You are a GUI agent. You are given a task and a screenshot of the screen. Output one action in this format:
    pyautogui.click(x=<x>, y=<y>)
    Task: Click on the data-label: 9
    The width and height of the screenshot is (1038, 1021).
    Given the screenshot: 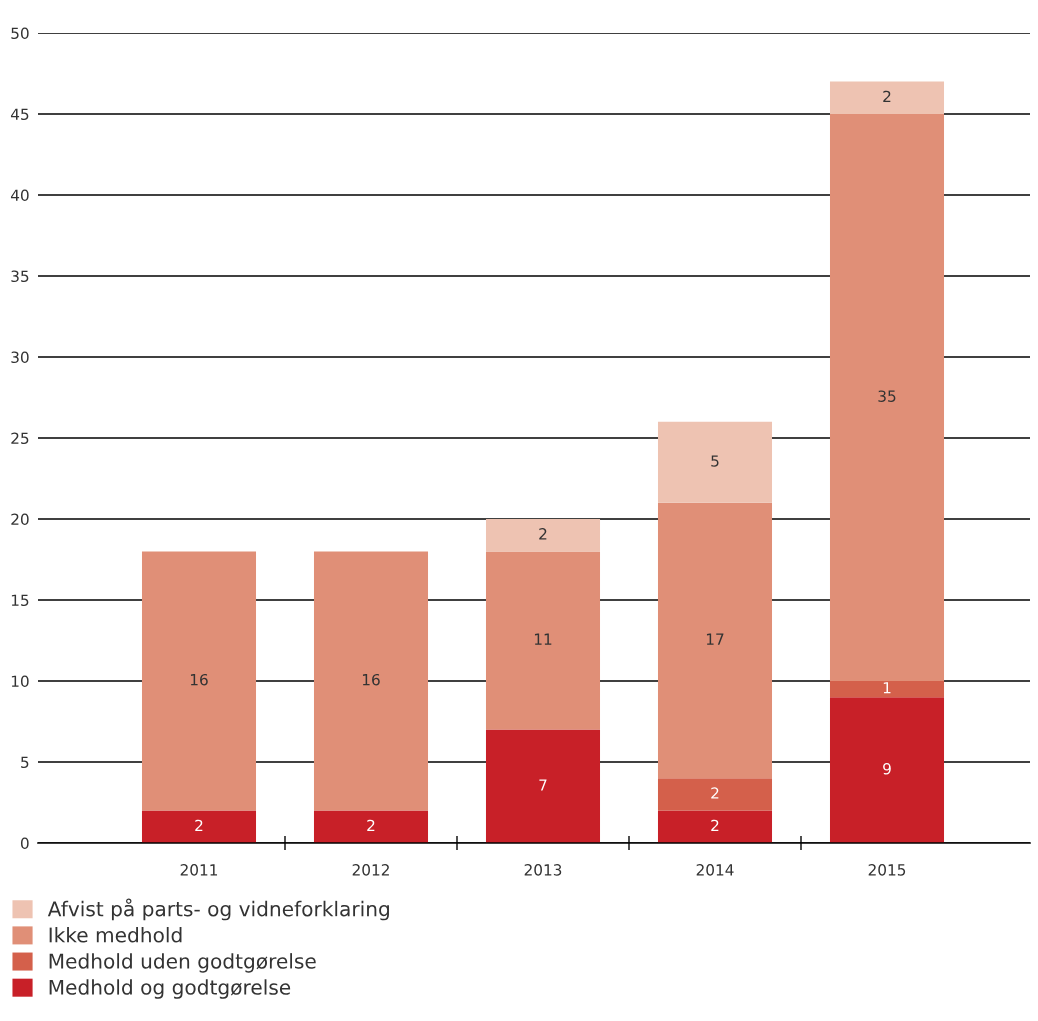 What is the action you would take?
    pyautogui.click(x=887, y=768)
    